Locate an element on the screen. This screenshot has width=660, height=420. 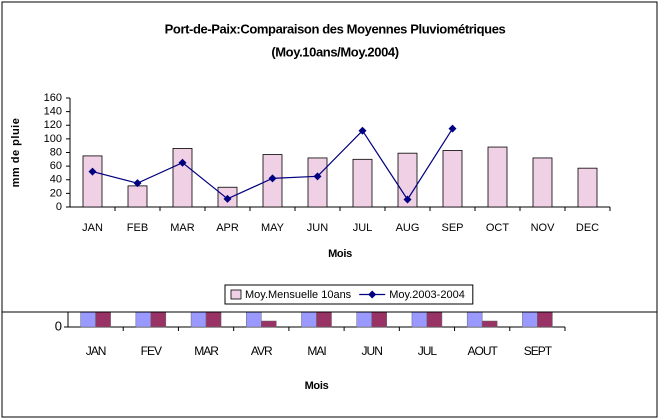
legend: Moy.Mensuelle 10ans Moy.2003-2004 is located at coordinates (349, 294).